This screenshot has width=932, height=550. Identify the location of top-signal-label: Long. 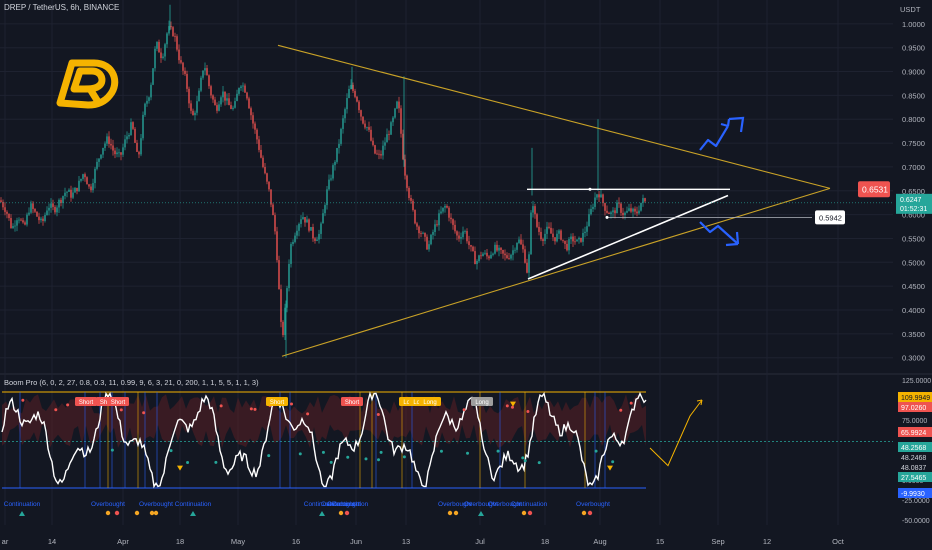
(481, 403).